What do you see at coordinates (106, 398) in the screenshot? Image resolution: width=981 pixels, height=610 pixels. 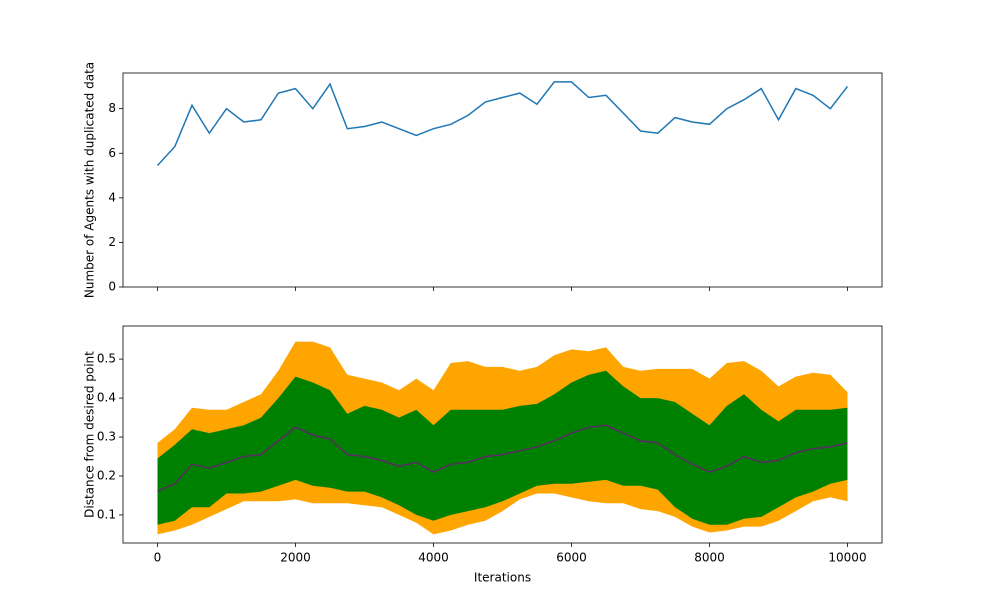 I see `y-tick-label: 0.4` at bounding box center [106, 398].